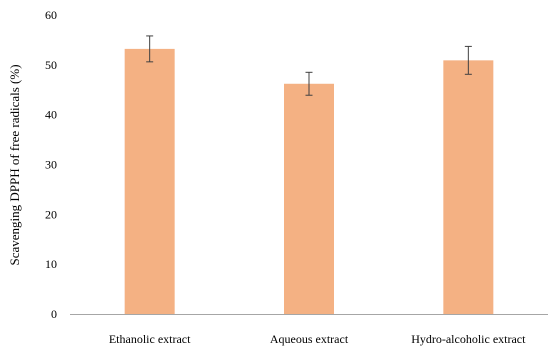 The height and width of the screenshot is (349, 553). I want to click on y-tick-label: 0, so click(54, 314).